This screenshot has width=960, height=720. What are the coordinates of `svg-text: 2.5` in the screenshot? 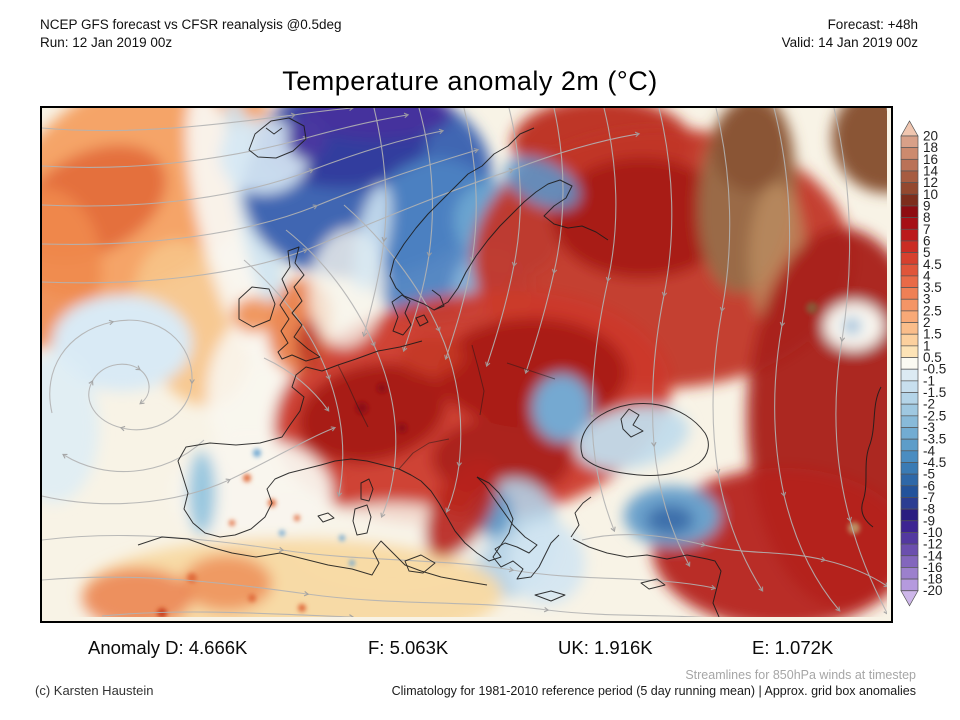 It's located at (932, 310).